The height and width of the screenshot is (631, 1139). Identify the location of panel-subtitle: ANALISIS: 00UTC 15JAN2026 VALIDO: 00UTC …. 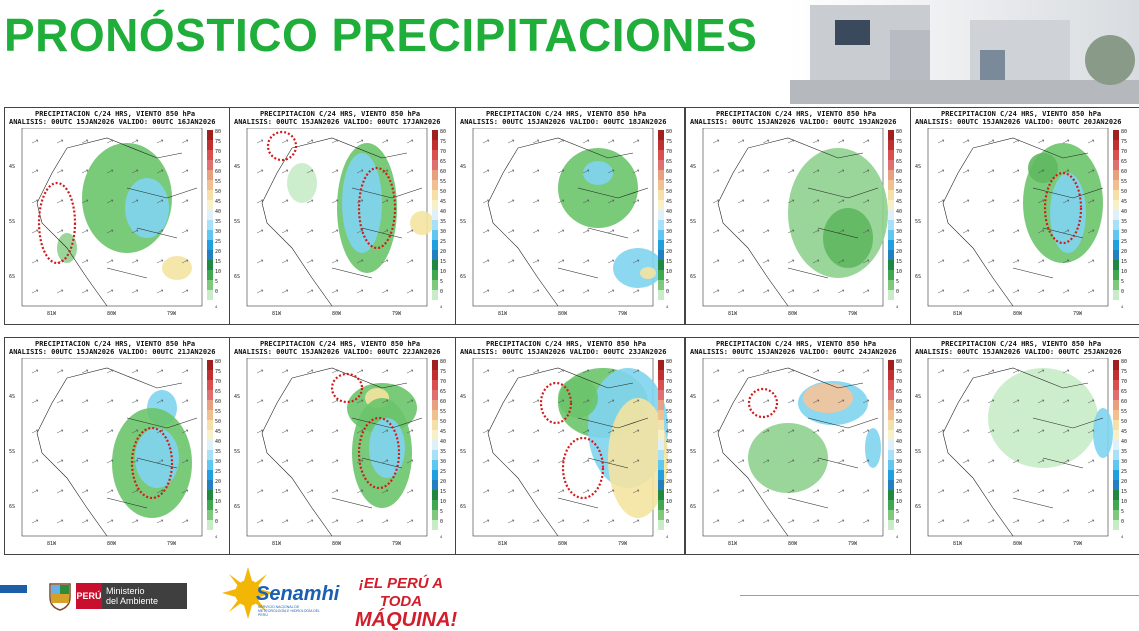
(337, 352).